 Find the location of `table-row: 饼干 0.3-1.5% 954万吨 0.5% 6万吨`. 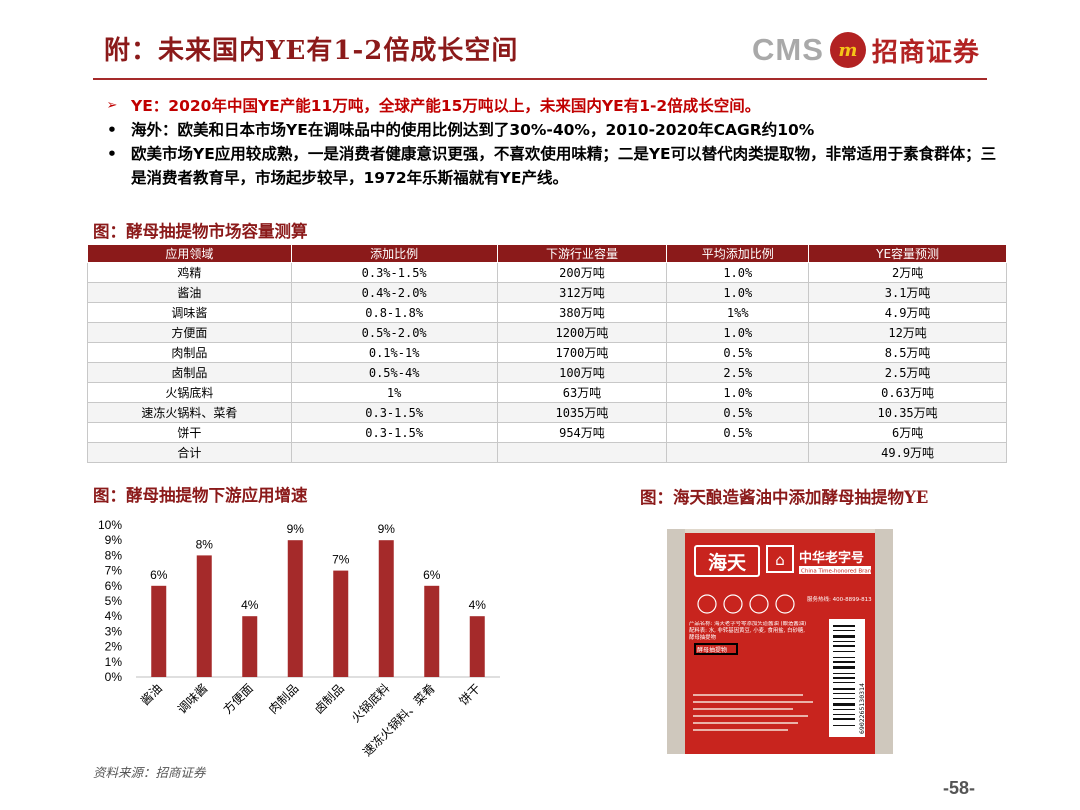

table-row: 饼干 0.3-1.5% 954万吨 0.5% 6万吨 is located at coordinates (547, 432).